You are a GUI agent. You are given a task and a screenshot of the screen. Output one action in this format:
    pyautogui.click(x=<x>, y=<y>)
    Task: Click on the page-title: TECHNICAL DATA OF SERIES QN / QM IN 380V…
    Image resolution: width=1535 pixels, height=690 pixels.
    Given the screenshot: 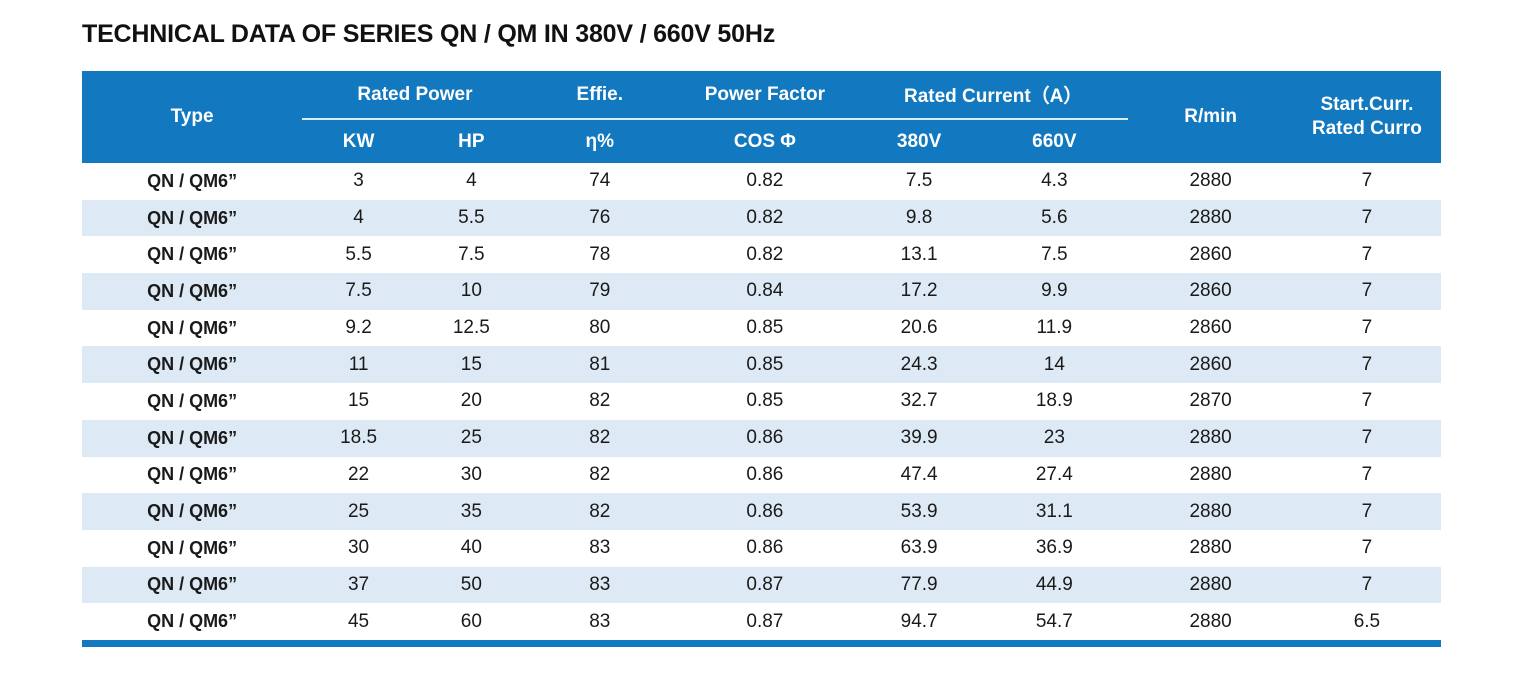 What is the action you would take?
    pyautogui.click(x=428, y=34)
    